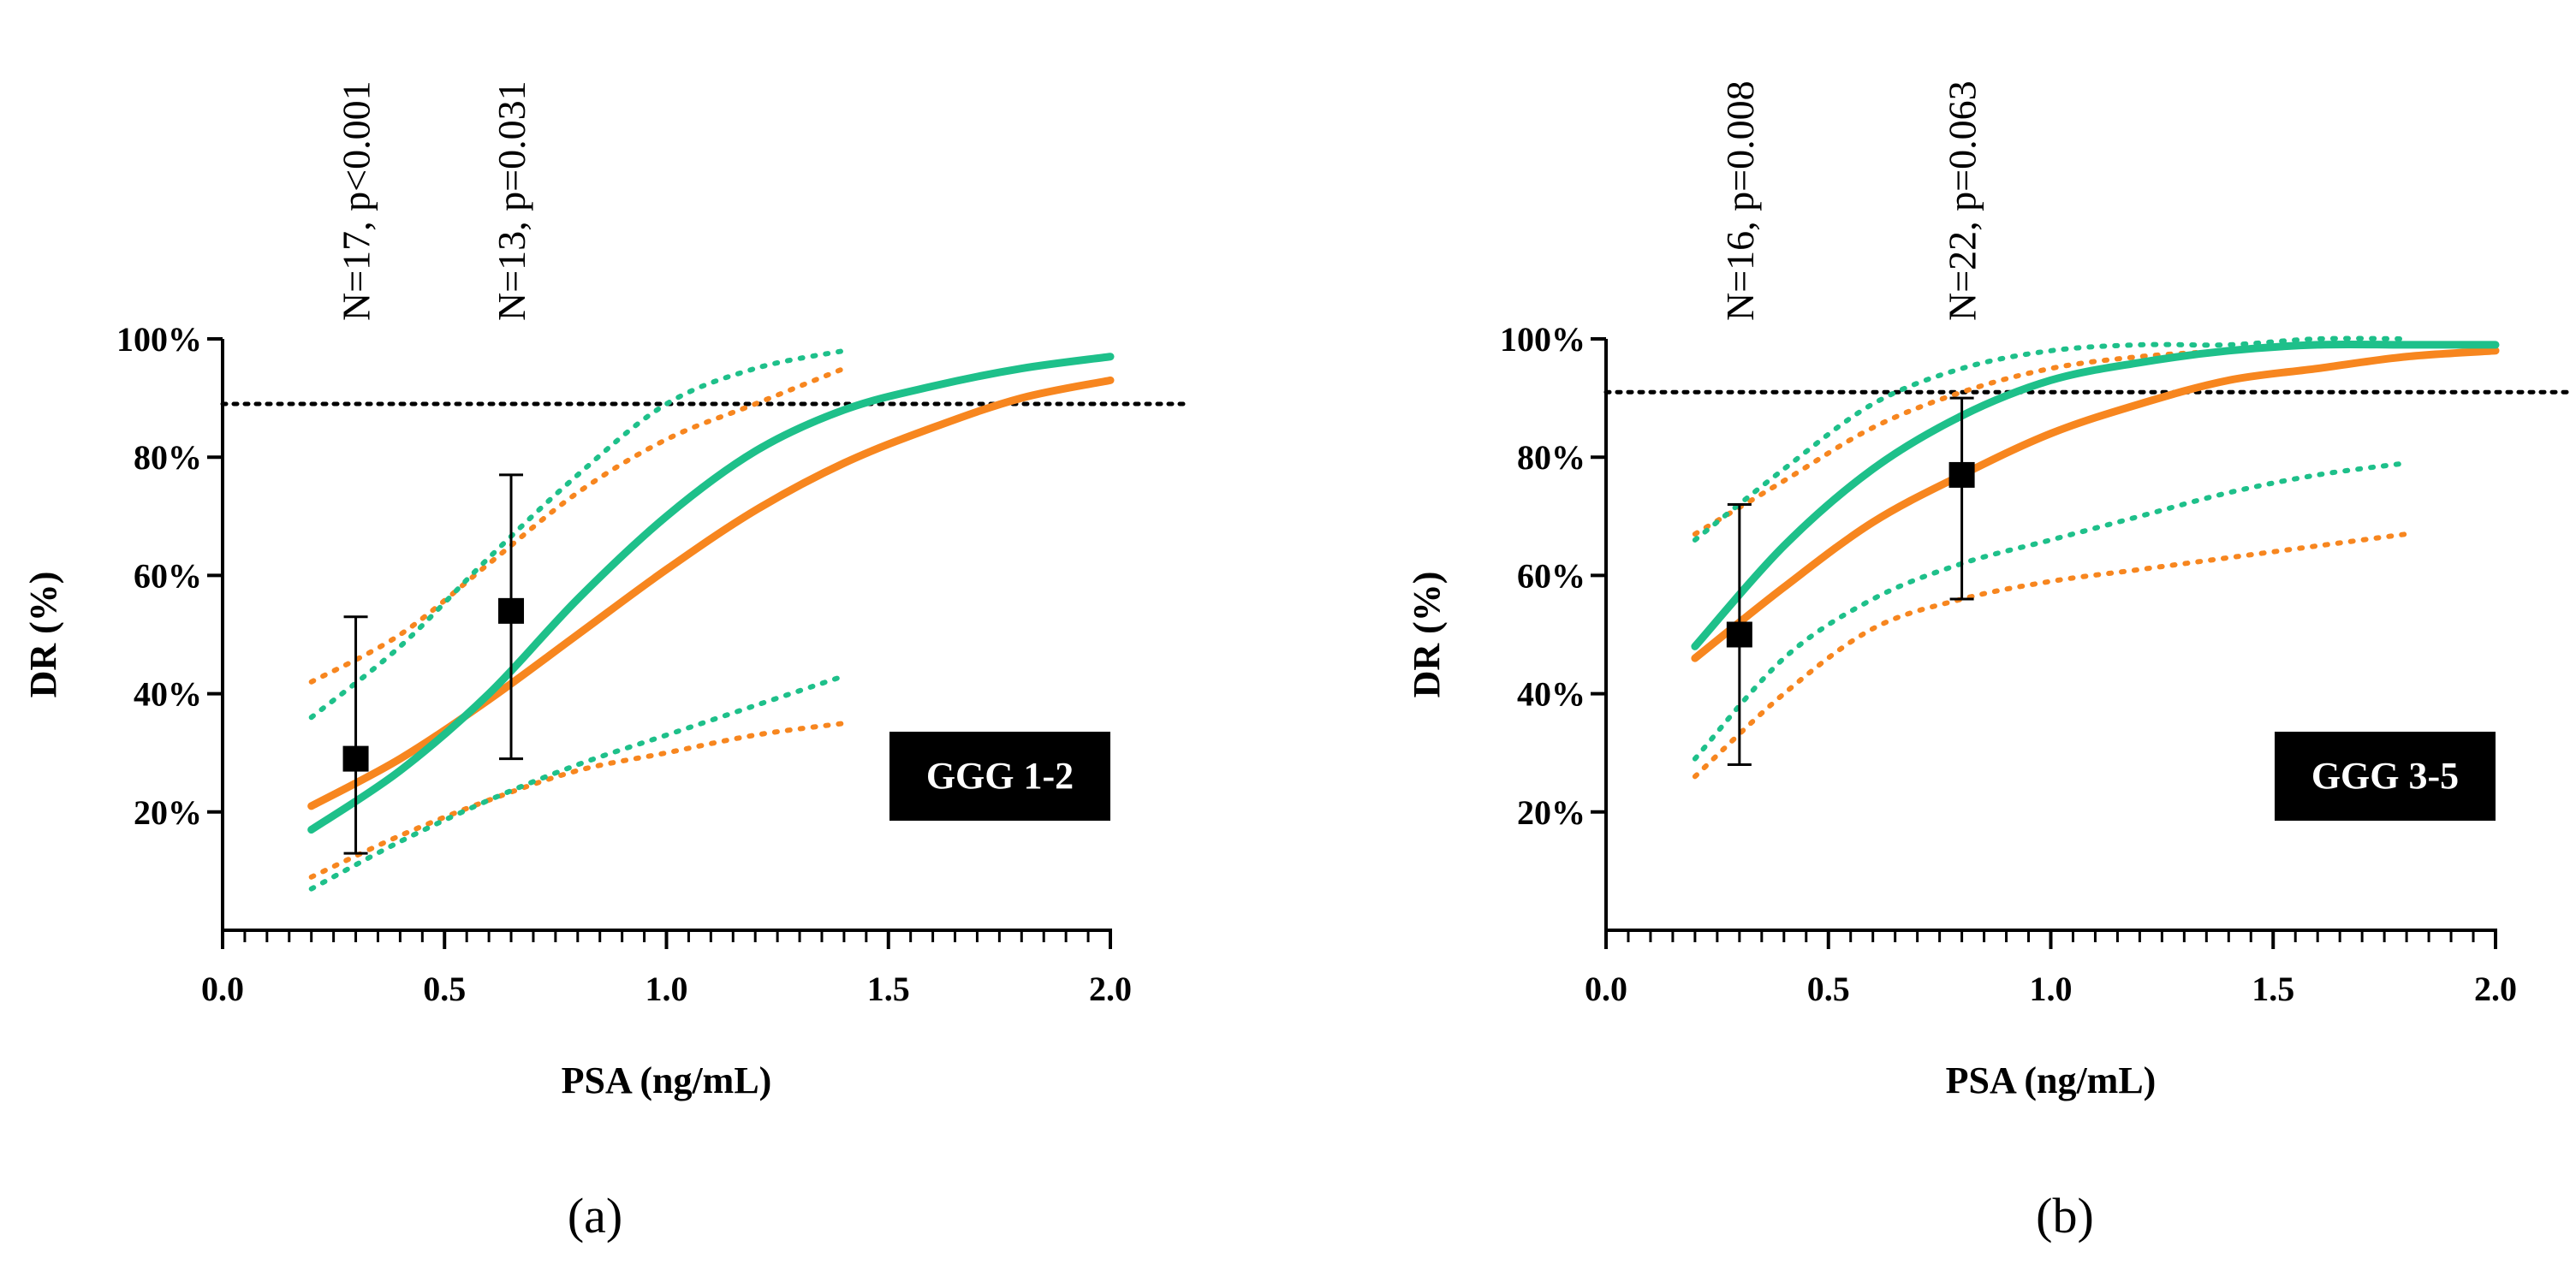 This screenshot has height=1264, width=2576. I want to click on panel-label: (a), so click(595, 1215).